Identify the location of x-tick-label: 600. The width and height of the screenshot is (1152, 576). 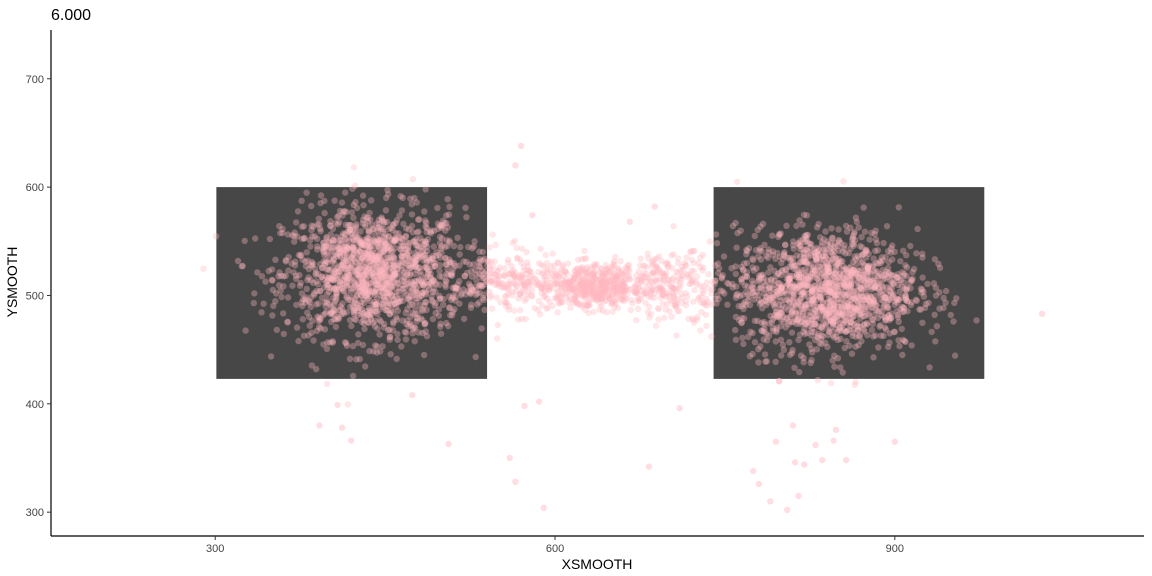
(555, 549).